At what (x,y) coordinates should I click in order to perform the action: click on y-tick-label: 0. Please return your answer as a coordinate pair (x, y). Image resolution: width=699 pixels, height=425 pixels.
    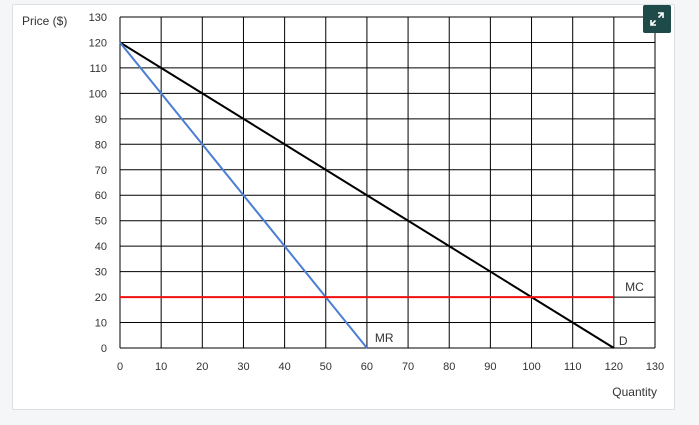
    Looking at the image, I should click on (104, 349).